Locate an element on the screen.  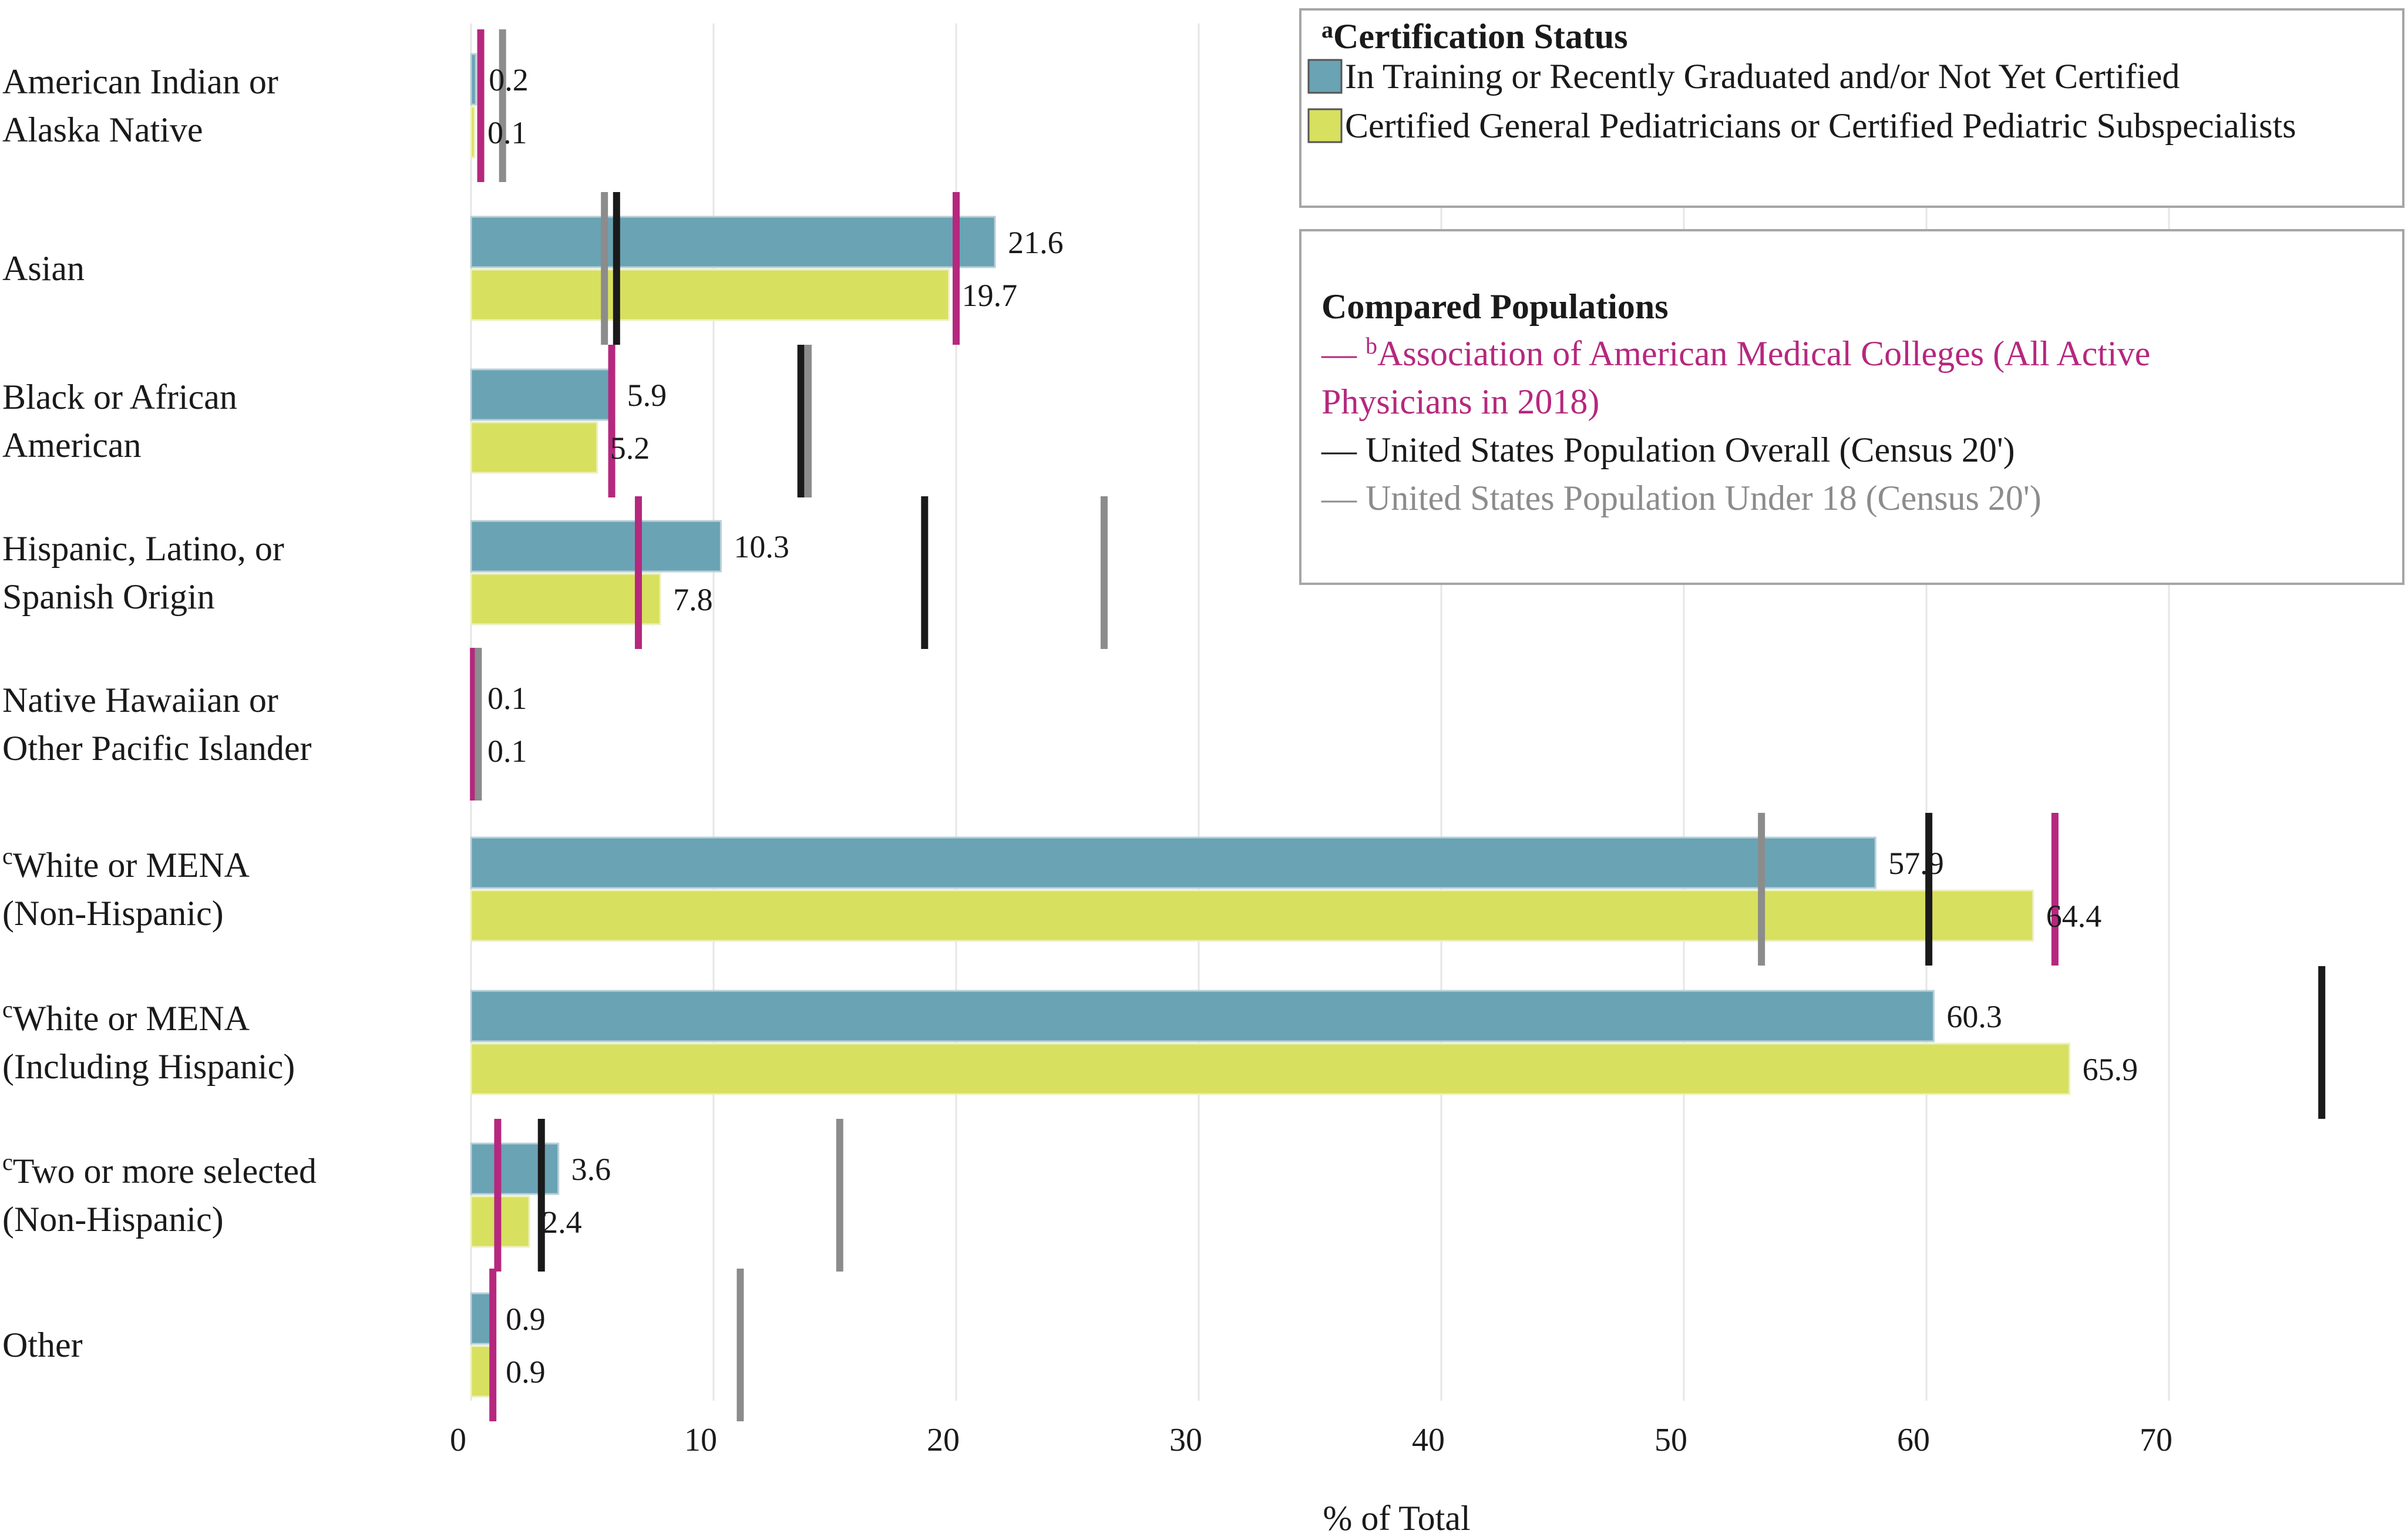
value-label-s1-c9: 0.9 is located at coordinates (526, 1319).